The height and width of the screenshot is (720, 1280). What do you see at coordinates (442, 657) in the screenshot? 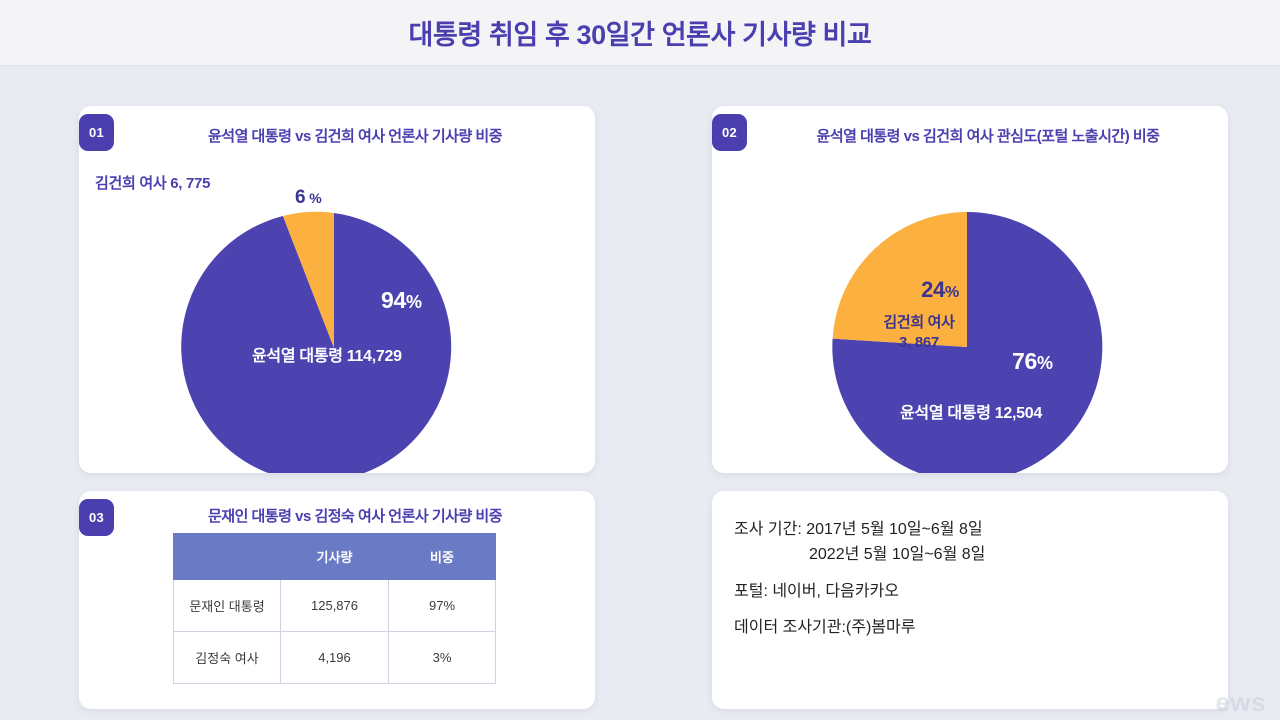
I see `table-cell-share: 3%` at bounding box center [442, 657].